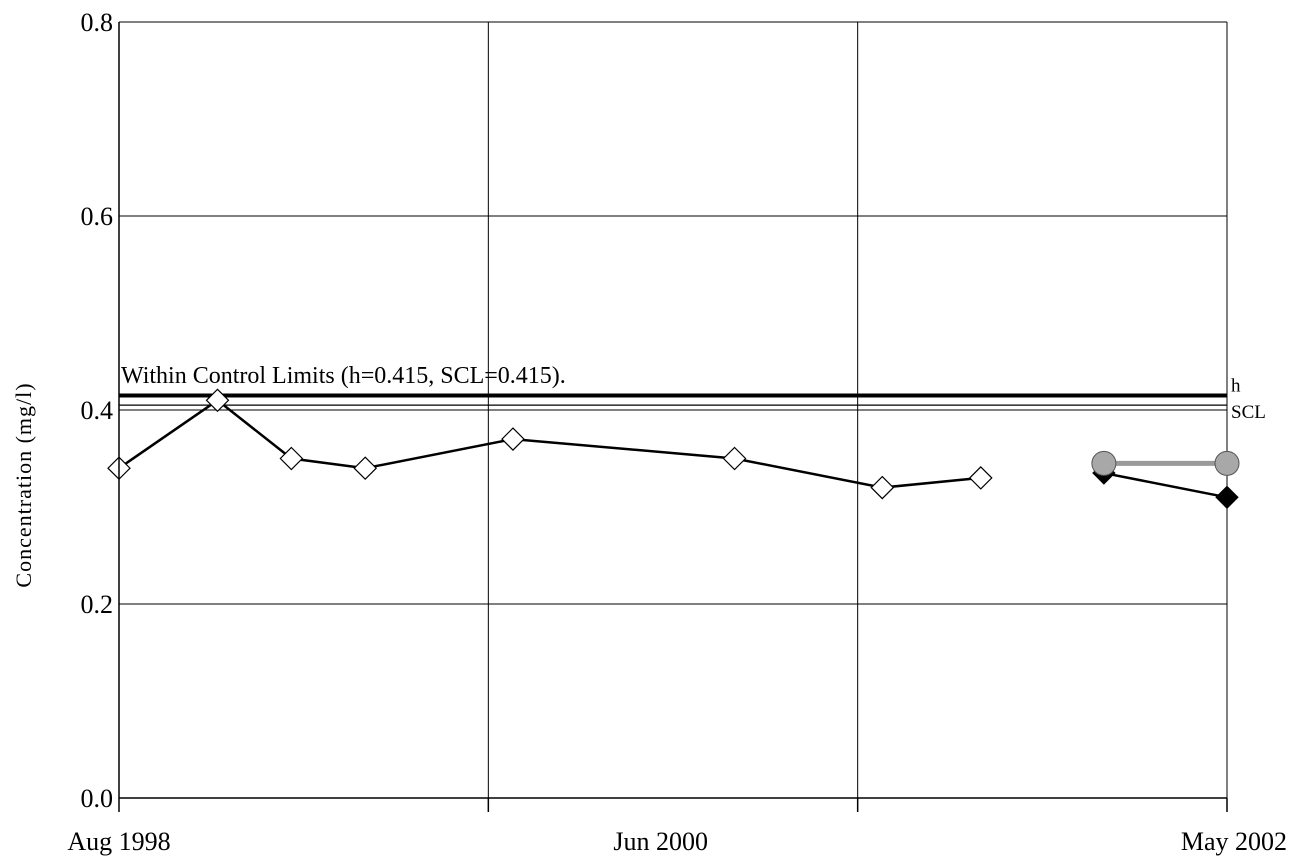  I want to click on x-tick-label: Jun 2000, so click(660, 841).